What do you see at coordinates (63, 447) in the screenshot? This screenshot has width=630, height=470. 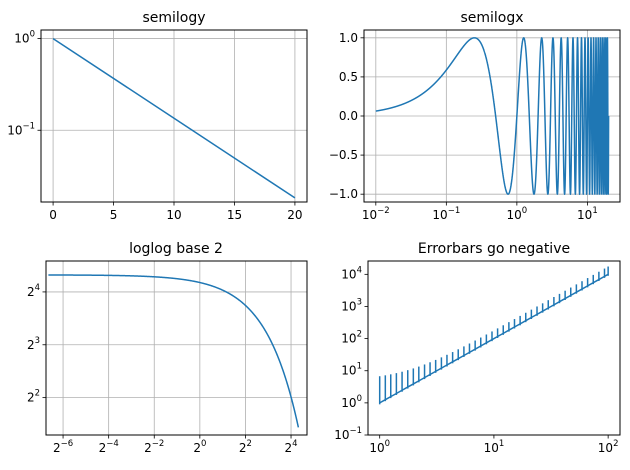 I see `x-tick-label: 2−6` at bounding box center [63, 447].